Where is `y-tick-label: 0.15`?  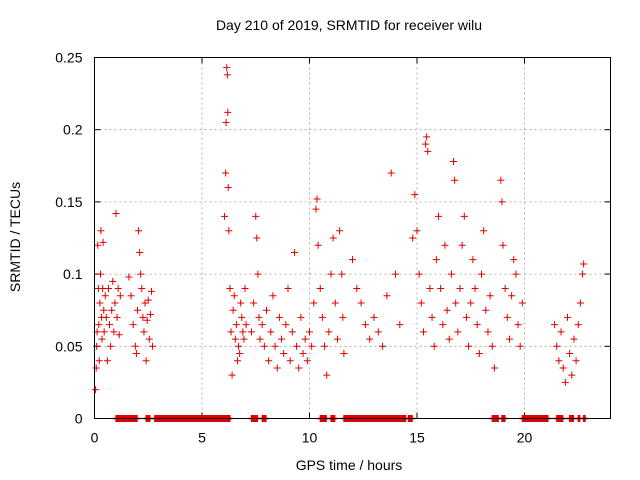 y-tick-label: 0.15 is located at coordinates (68, 202).